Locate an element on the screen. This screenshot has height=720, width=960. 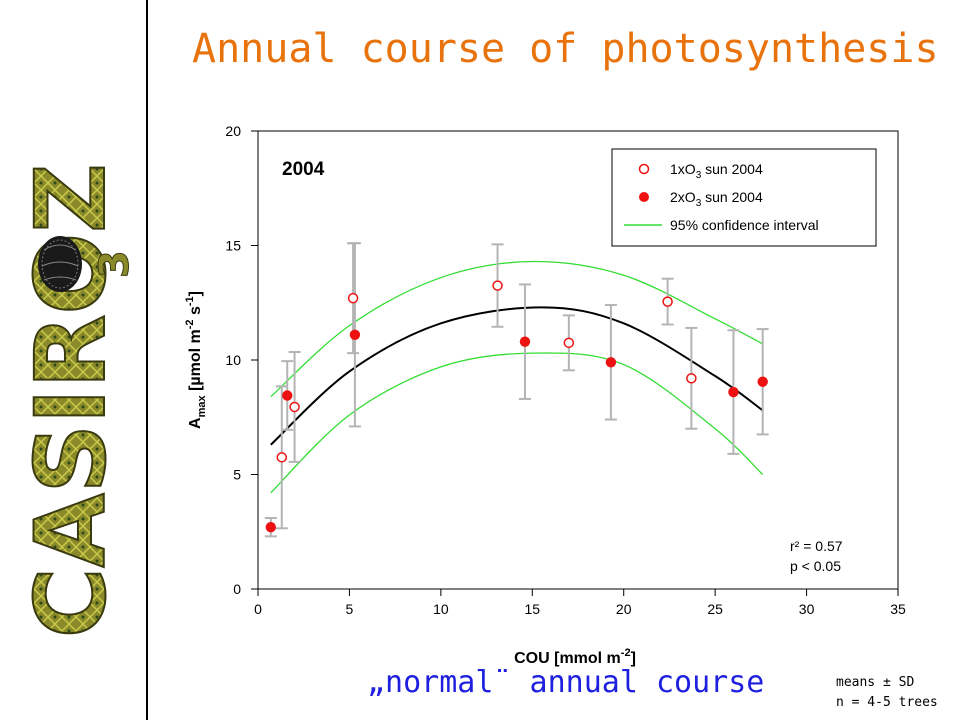
footnote-line-1: means ± SD is located at coordinates (875, 682).